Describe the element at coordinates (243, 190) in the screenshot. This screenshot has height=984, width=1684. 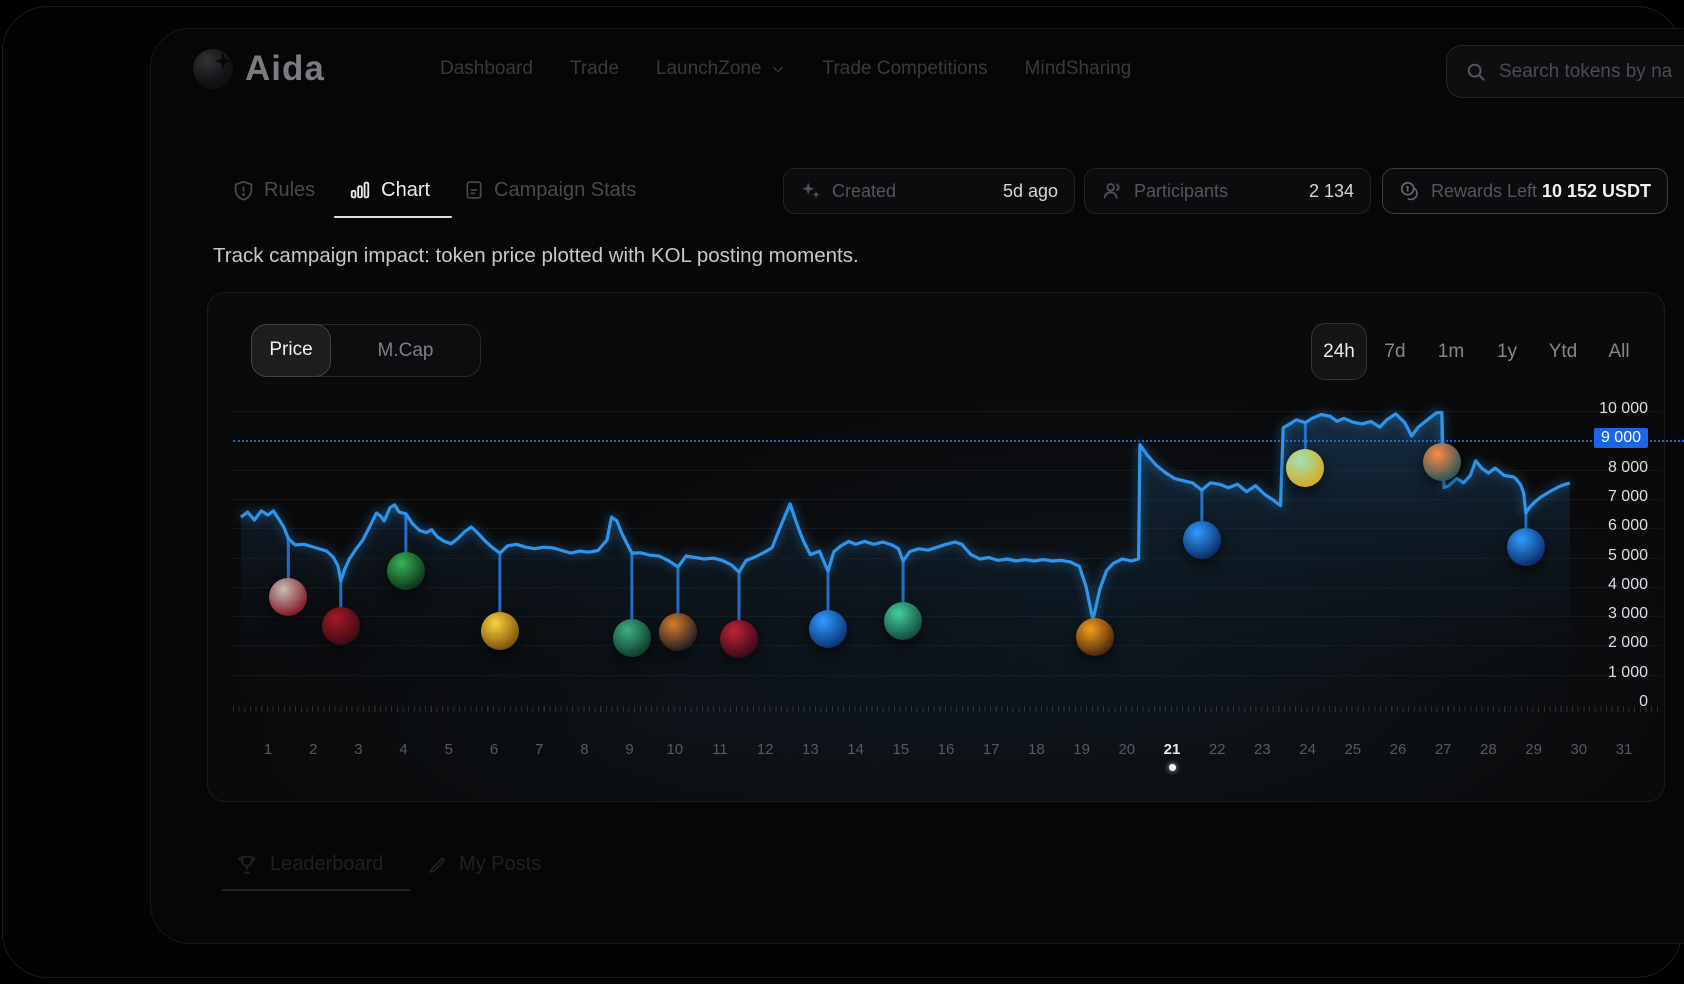
I see `shield-alert-icon` at that location.